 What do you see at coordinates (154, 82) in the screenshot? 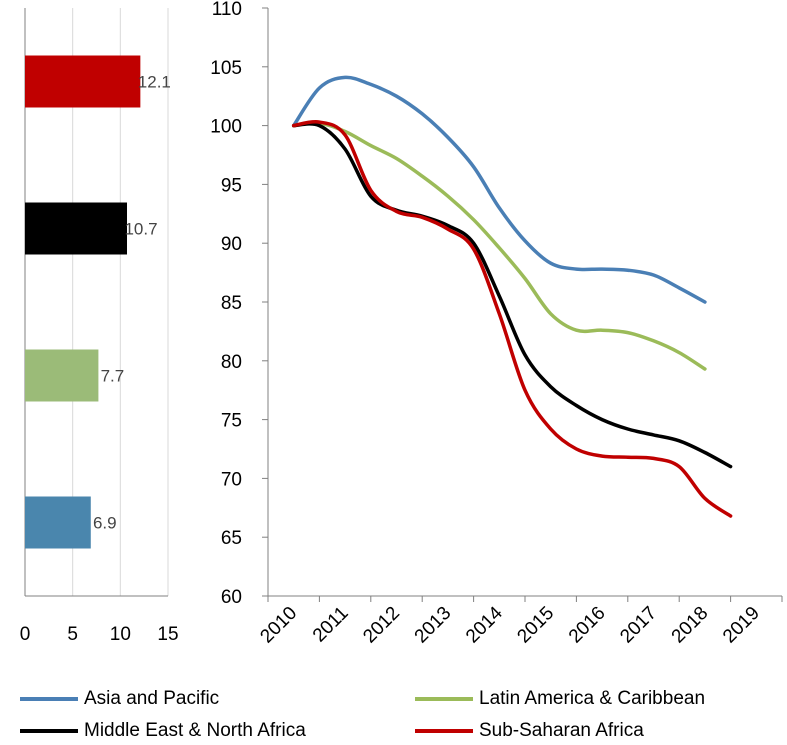
I see `bar-value-label: 12.1` at bounding box center [154, 82].